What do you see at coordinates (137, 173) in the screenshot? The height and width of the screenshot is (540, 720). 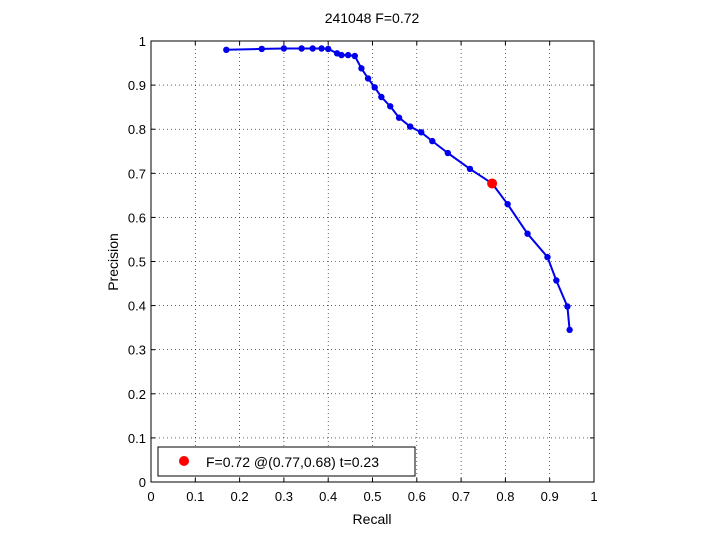 I see `y-tick-label: 0.7` at bounding box center [137, 173].